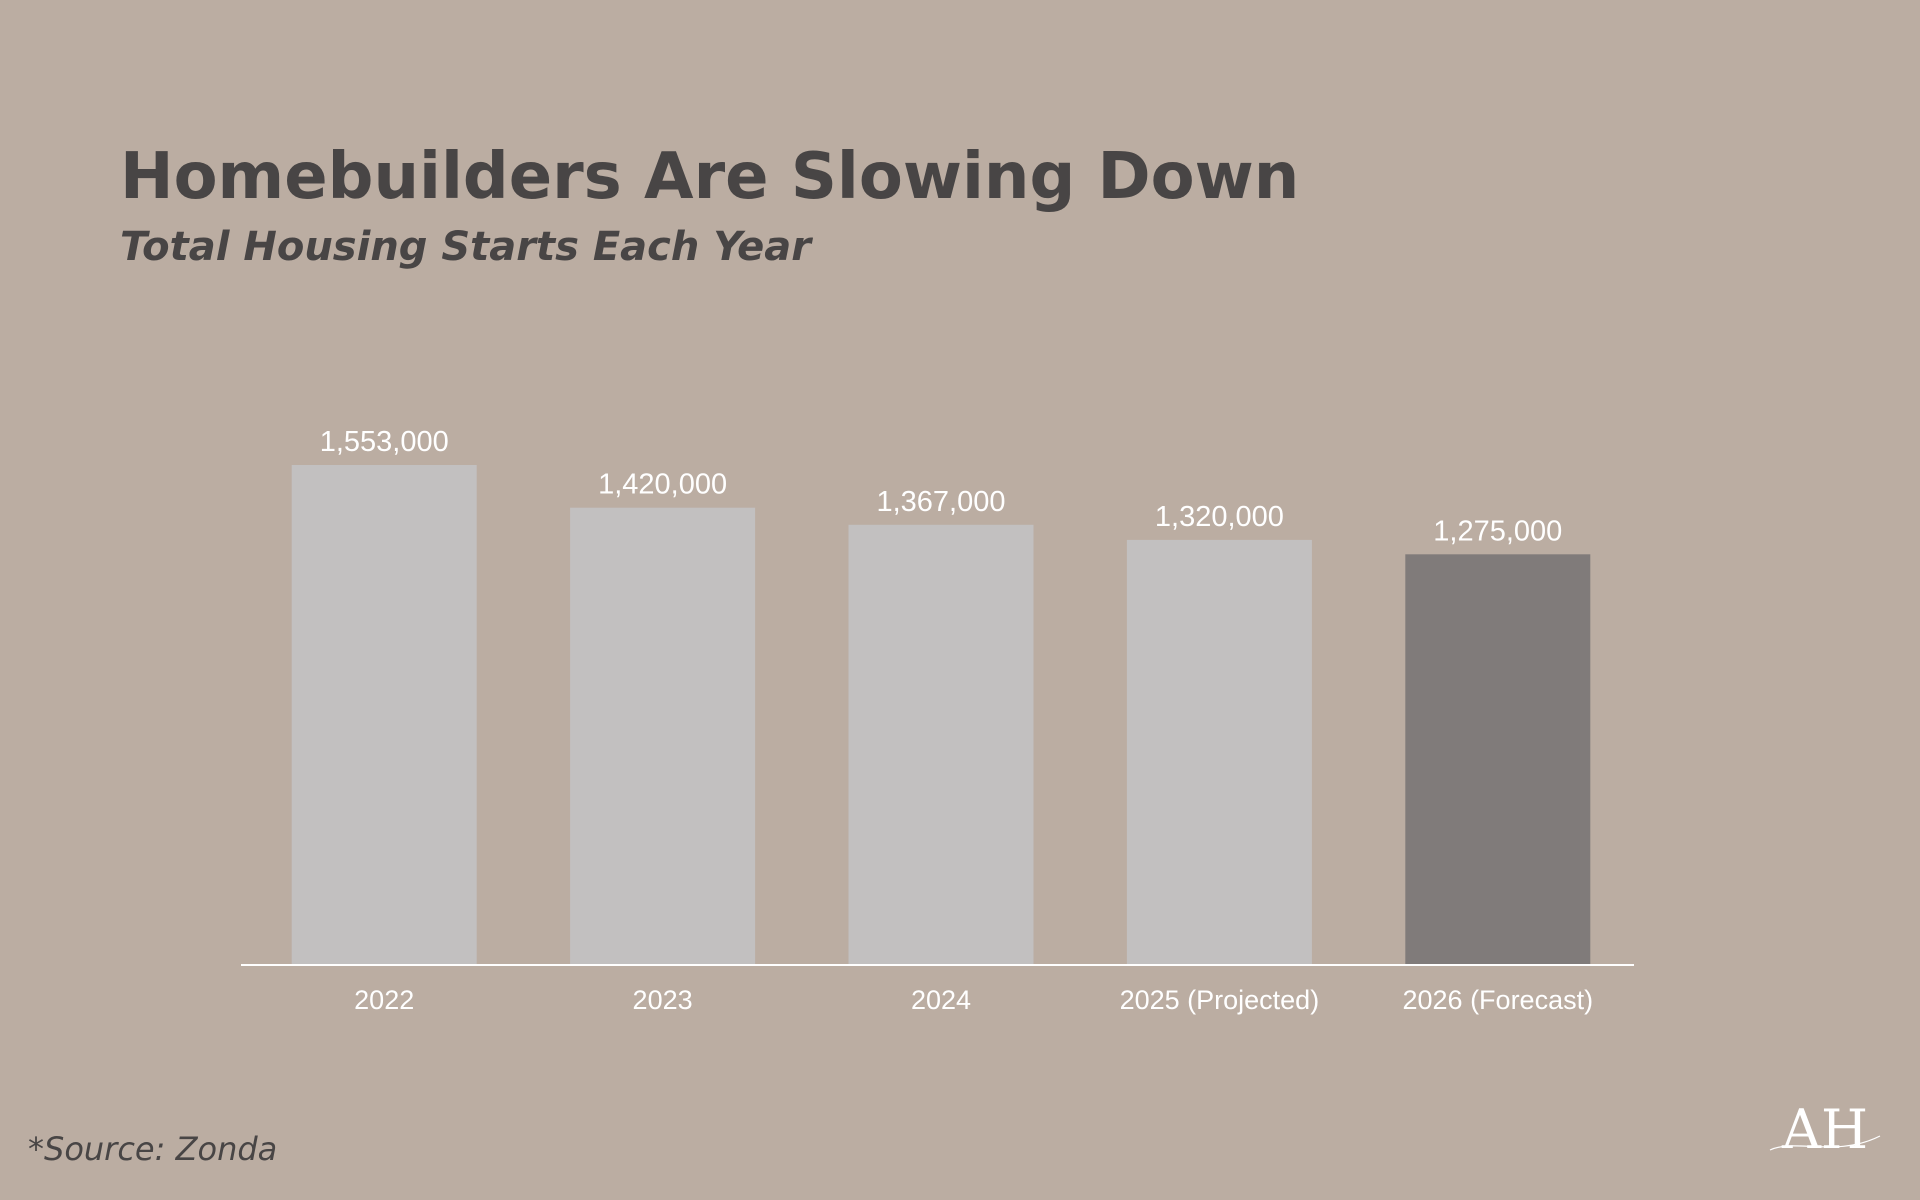  I want to click on ah-monogram-logo: AH, so click(1825, 1129).